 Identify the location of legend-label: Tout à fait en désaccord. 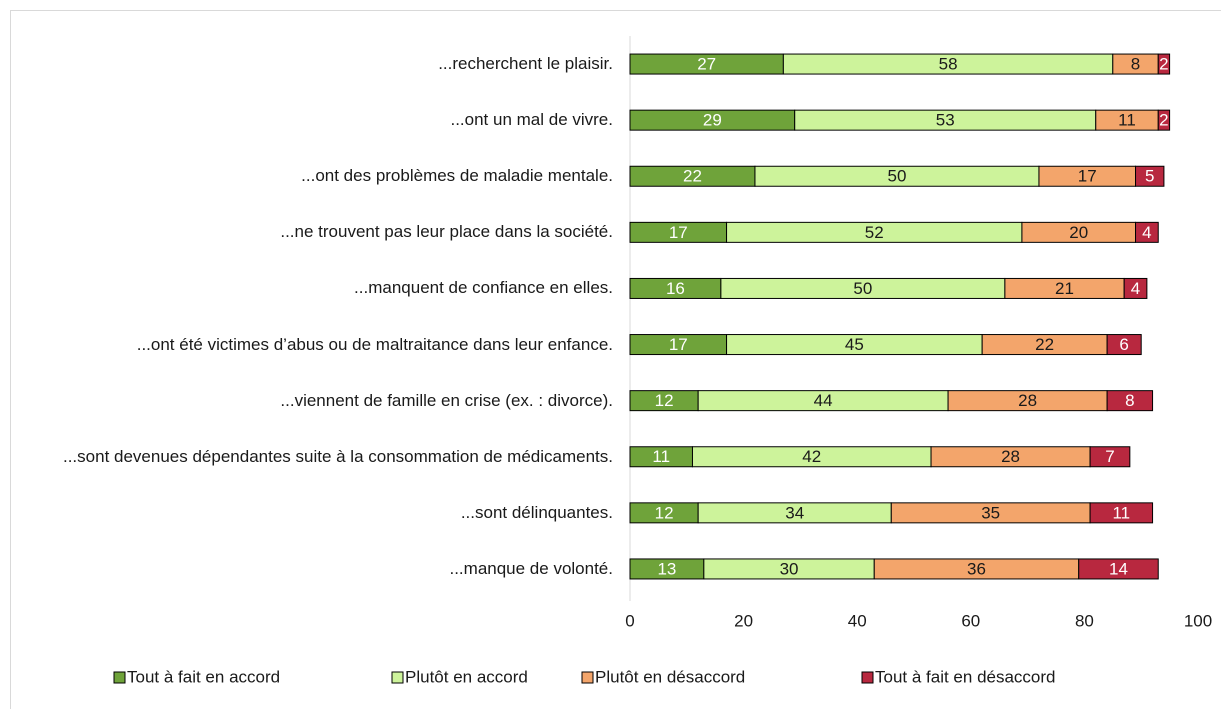
(965, 676).